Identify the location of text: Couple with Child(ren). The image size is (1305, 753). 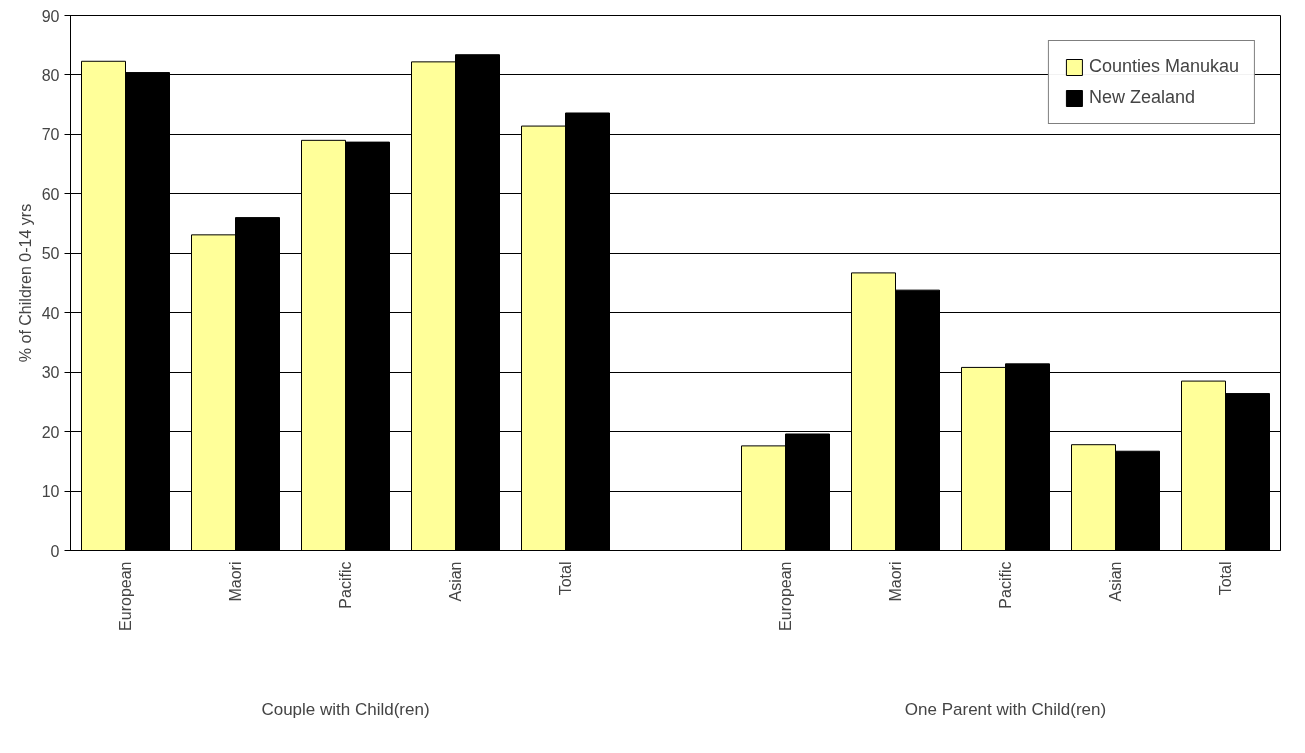
(345, 709).